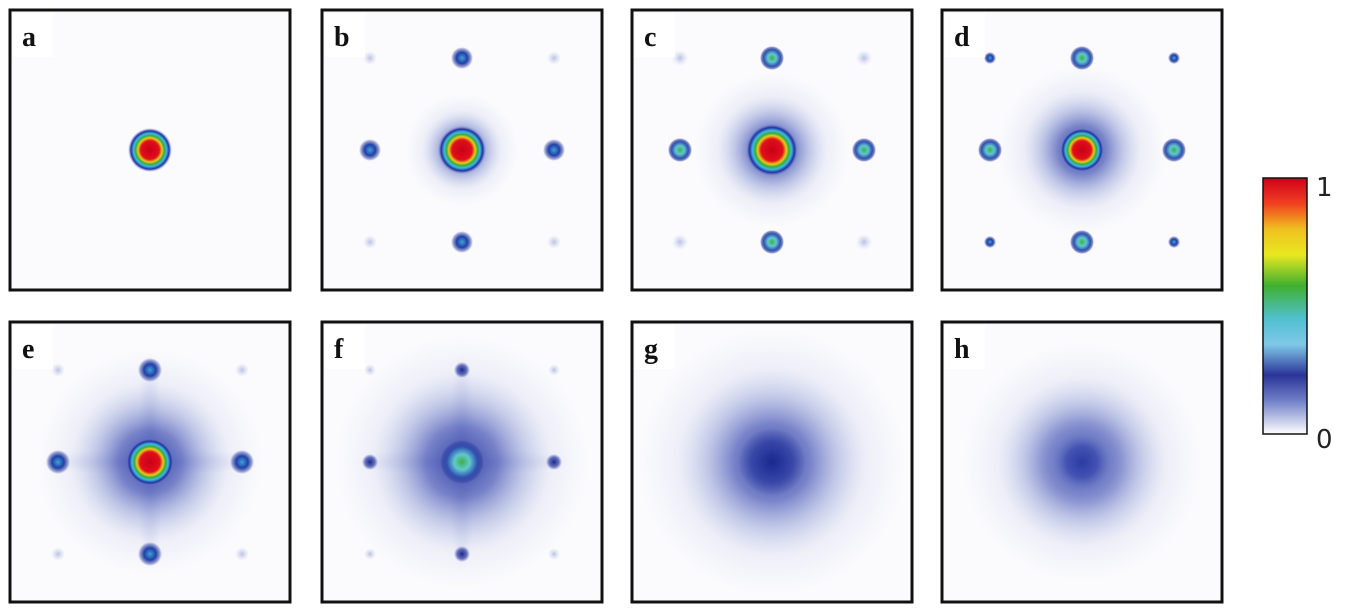 Image resolution: width=1348 pixels, height=609 pixels. What do you see at coordinates (342, 37) in the screenshot?
I see `panel-label: b` at bounding box center [342, 37].